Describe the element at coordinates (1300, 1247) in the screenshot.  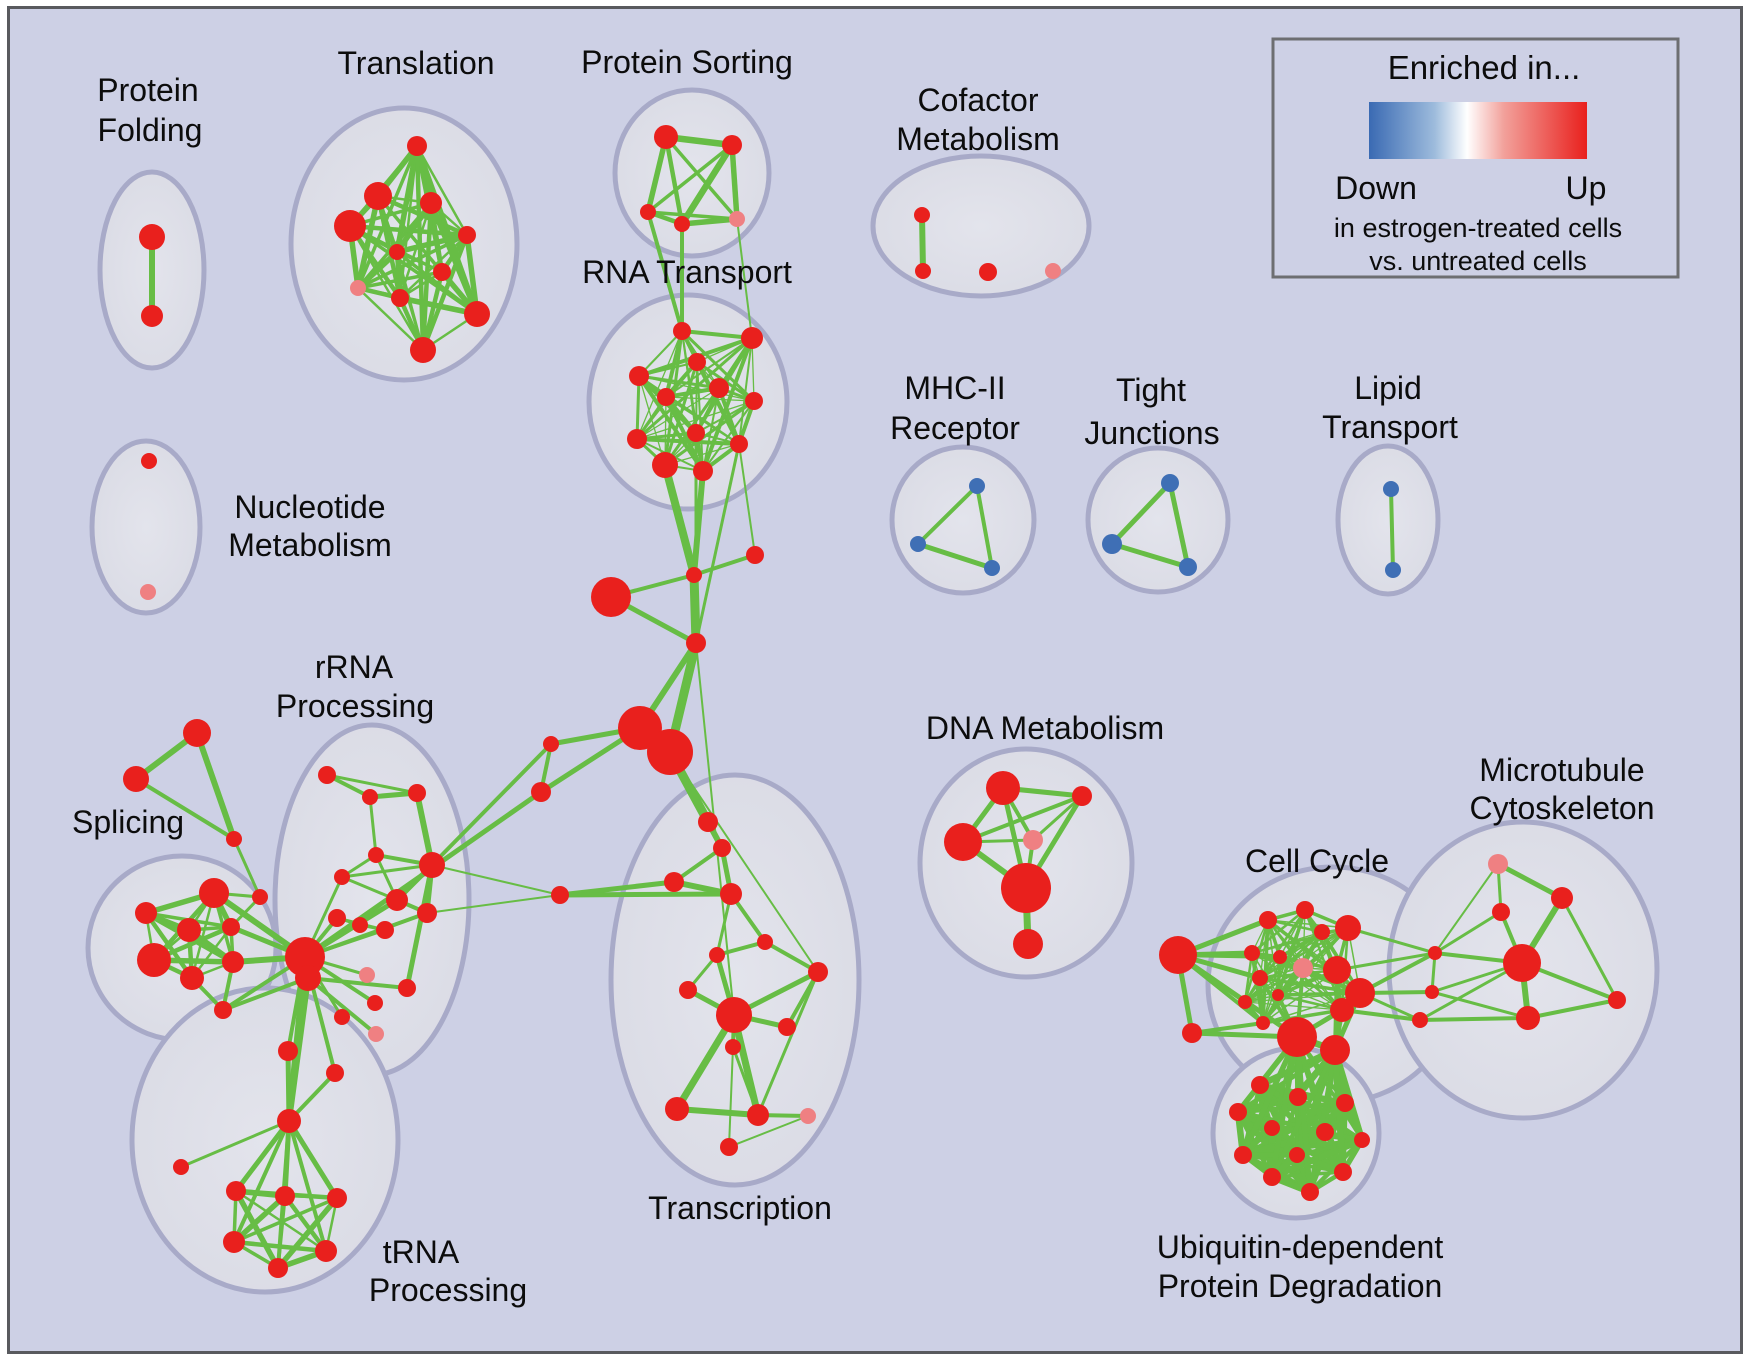
I see `cluster-label-ubiquitin-degradation: Ubiquitin-dependent` at that location.